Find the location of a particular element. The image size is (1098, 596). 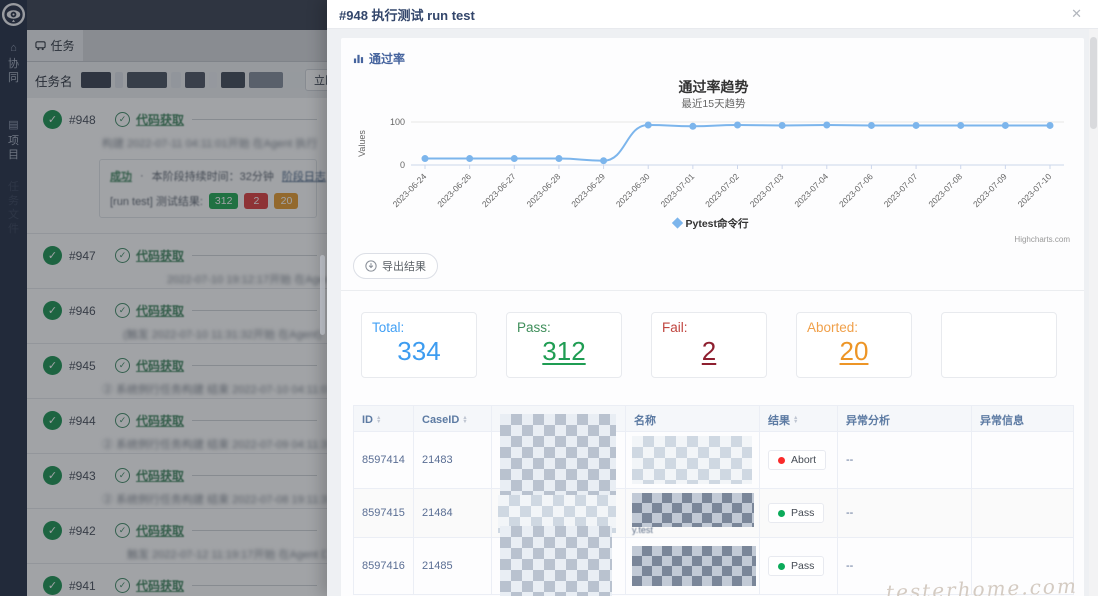

build-id: #946 is located at coordinates (82, 310).